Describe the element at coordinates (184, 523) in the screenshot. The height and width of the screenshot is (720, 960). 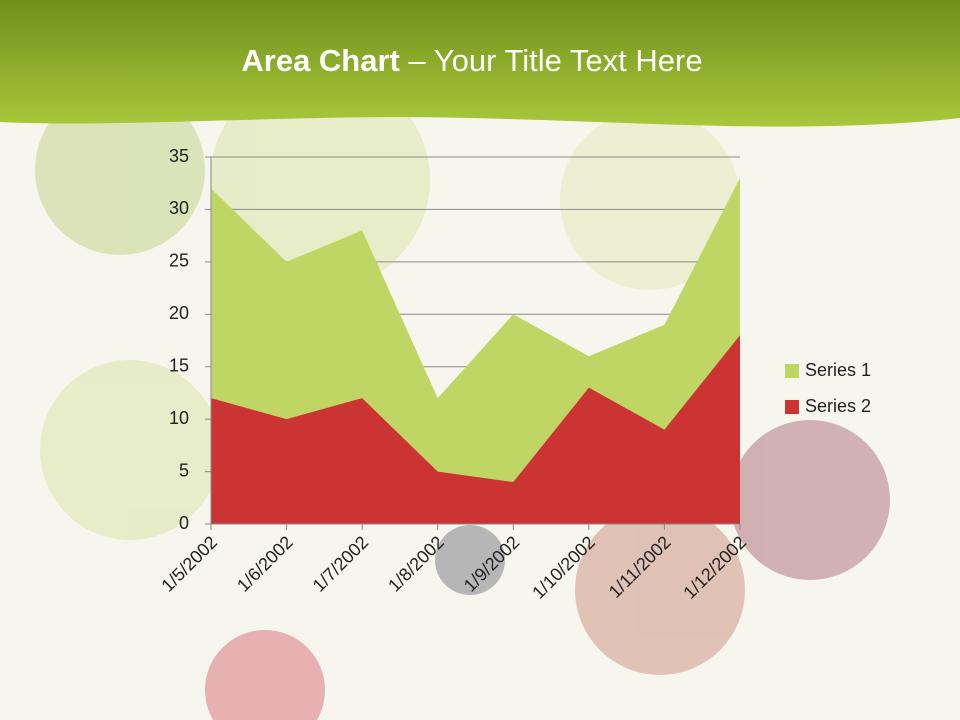
I see `y-tick-label: 0` at that location.